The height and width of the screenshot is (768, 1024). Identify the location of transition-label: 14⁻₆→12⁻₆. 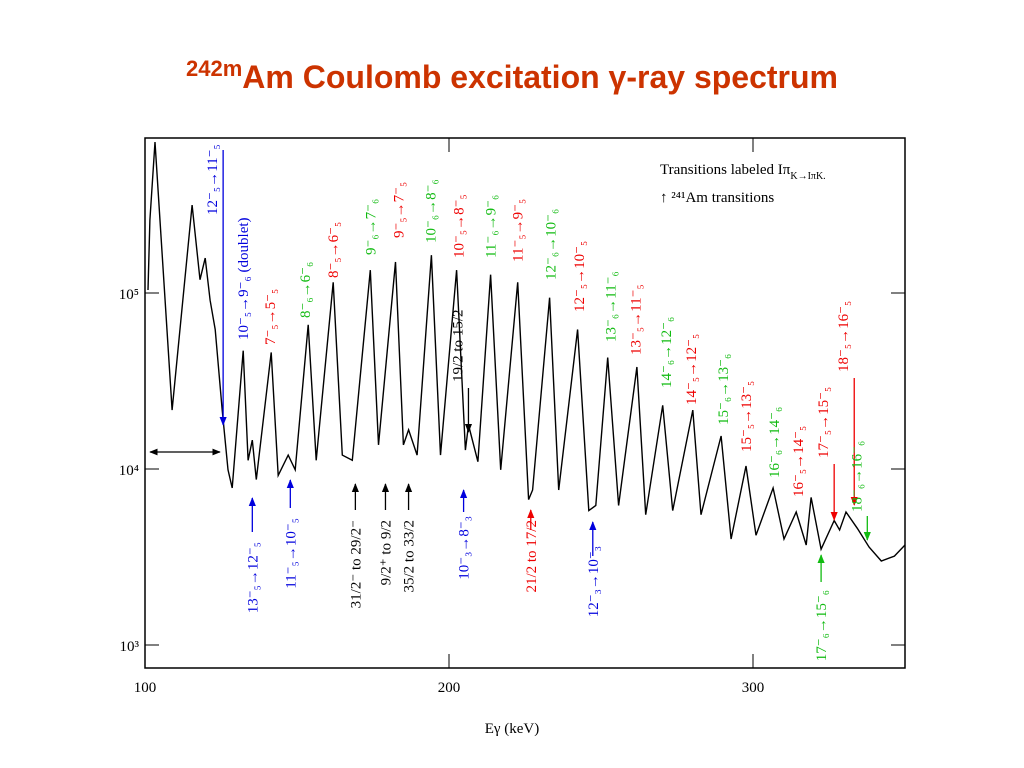
(667, 352).